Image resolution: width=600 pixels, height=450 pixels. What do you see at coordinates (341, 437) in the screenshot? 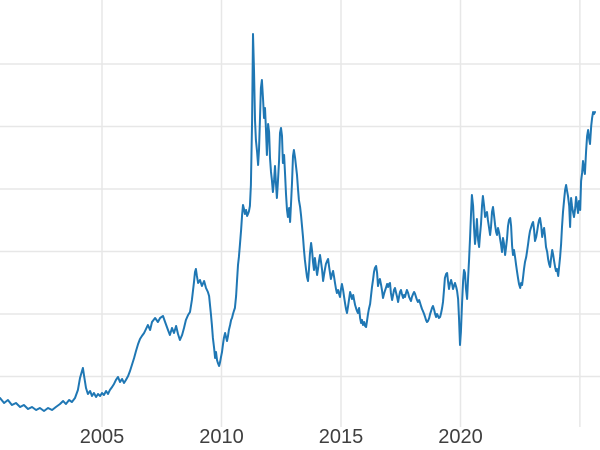
I see `x-tick-label: 2015` at bounding box center [341, 437].